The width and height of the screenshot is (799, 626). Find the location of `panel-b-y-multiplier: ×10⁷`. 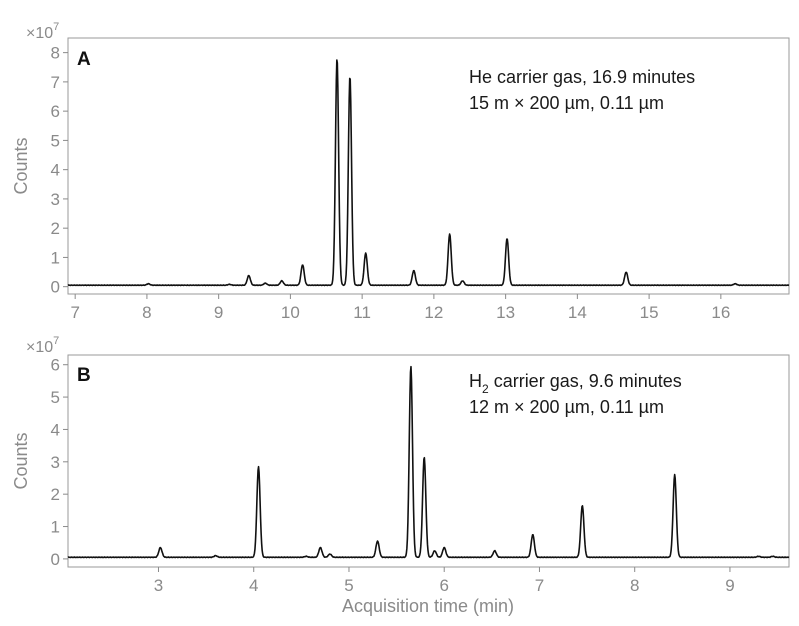

panel-b-y-multiplier: ×10⁷ is located at coordinates (42, 345).